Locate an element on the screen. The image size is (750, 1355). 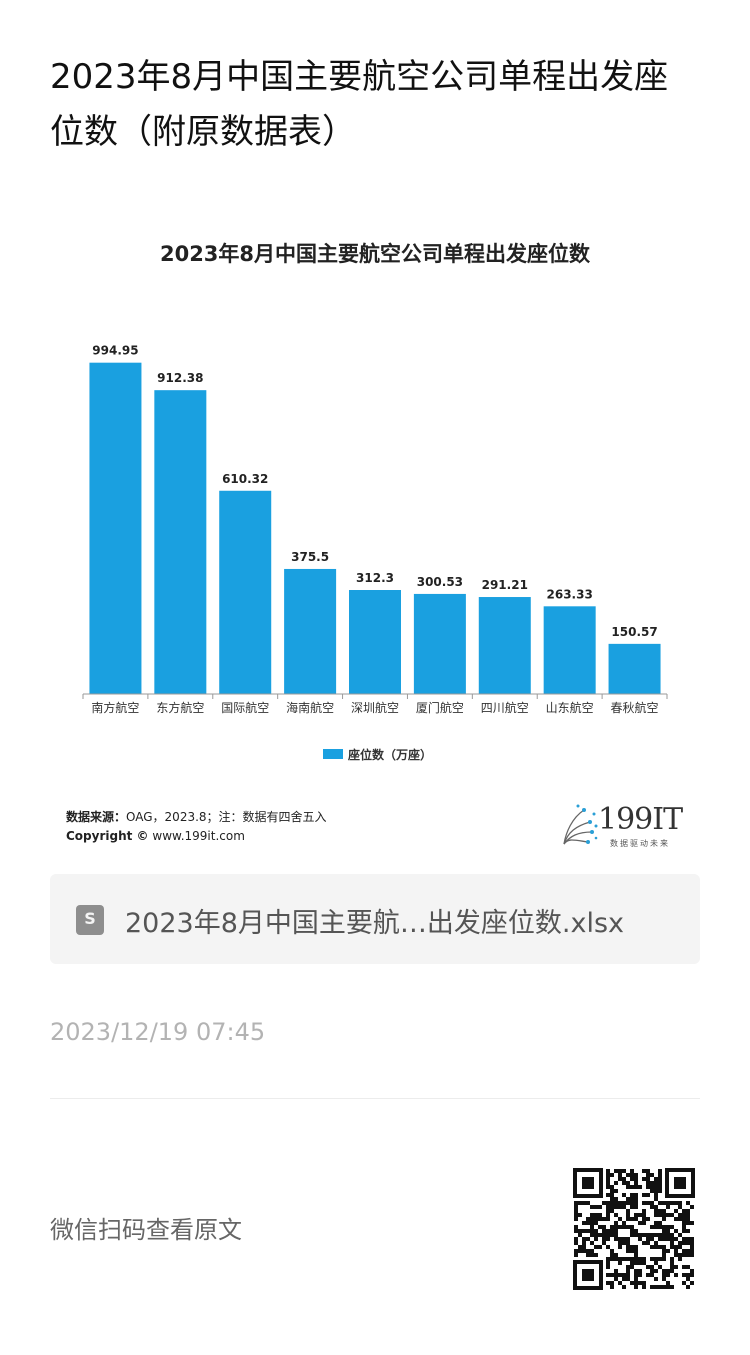
copyright-line: Copyright © www.199it.com is located at coordinates (155, 836).